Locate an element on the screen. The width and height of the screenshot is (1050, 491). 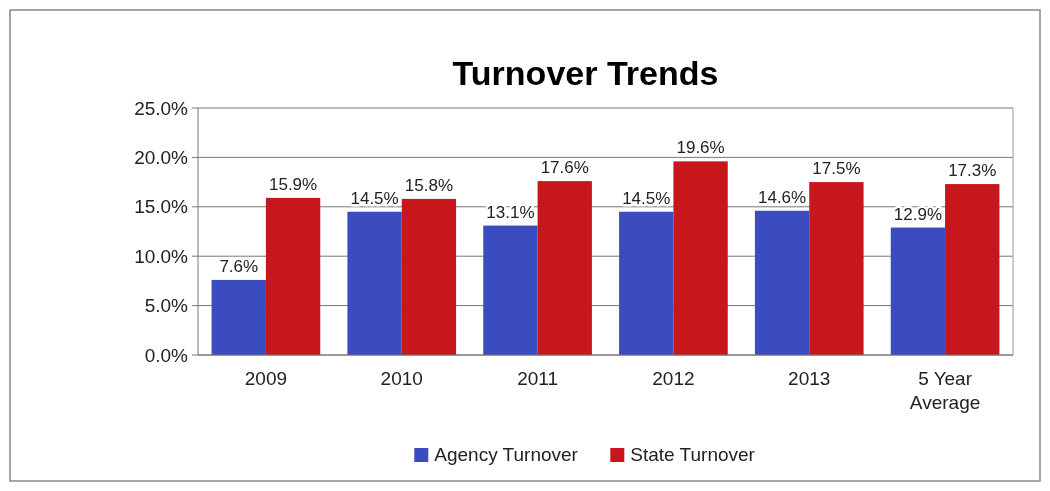
data-label: 19.6% is located at coordinates (700, 148).